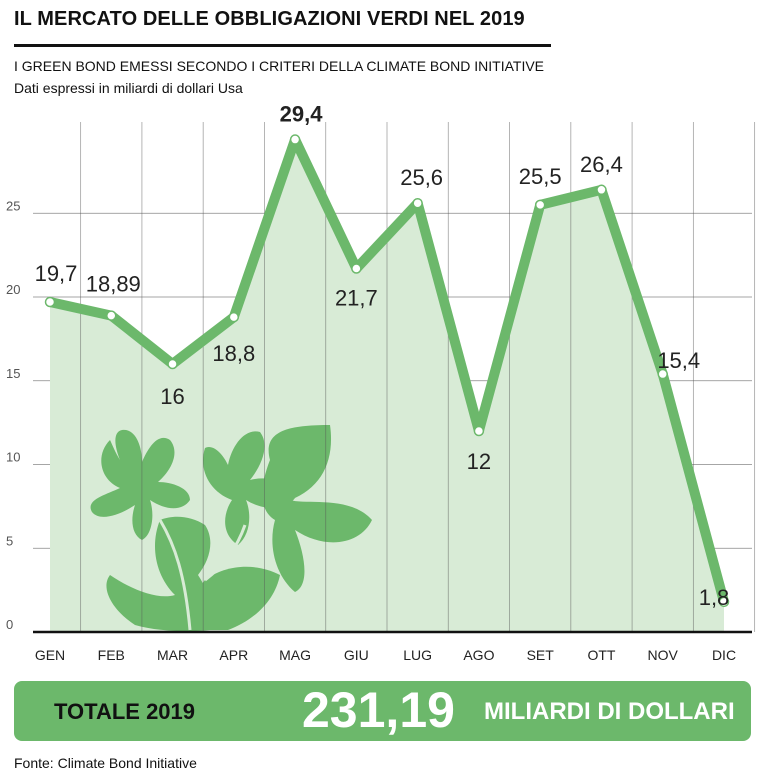 This screenshot has height=781, width=768. Describe the element at coordinates (302, 114) in the screenshot. I see `data-label: 29,4` at that location.